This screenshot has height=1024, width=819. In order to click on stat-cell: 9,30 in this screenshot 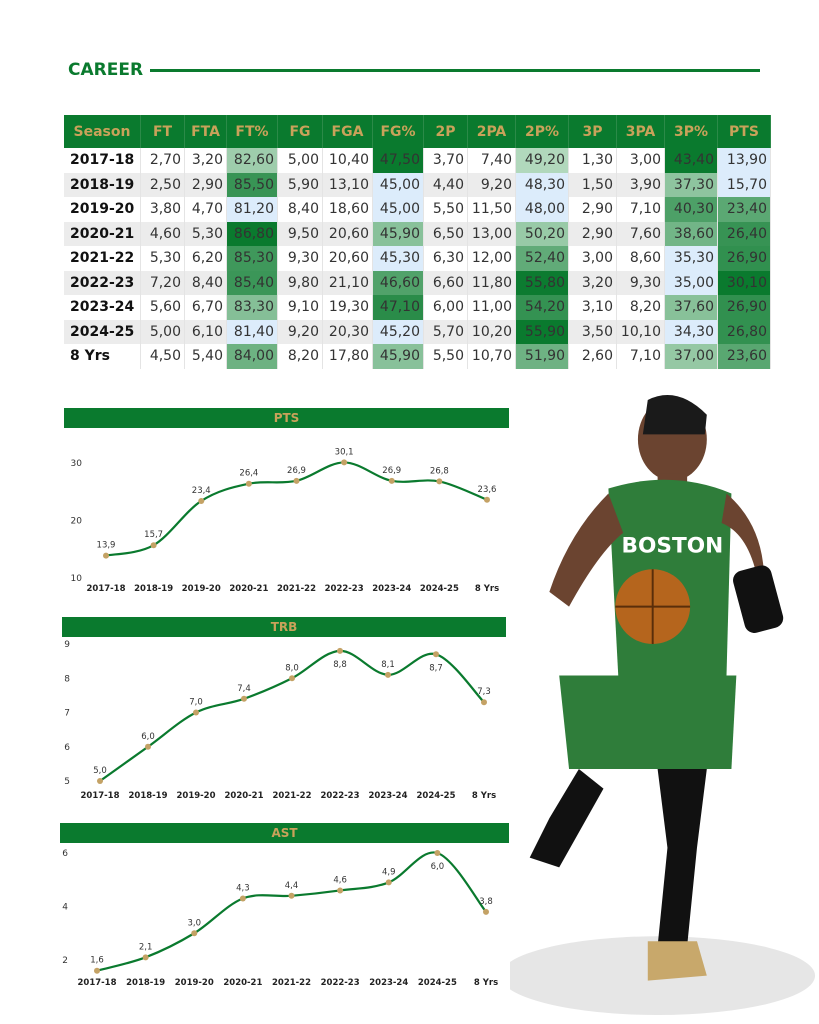, I will do `click(300, 258)`.